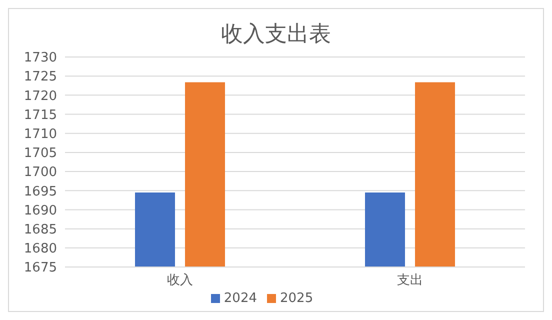  What do you see at coordinates (40, 115) in the screenshot?
I see `y-tick-label: 1715` at bounding box center [40, 115].